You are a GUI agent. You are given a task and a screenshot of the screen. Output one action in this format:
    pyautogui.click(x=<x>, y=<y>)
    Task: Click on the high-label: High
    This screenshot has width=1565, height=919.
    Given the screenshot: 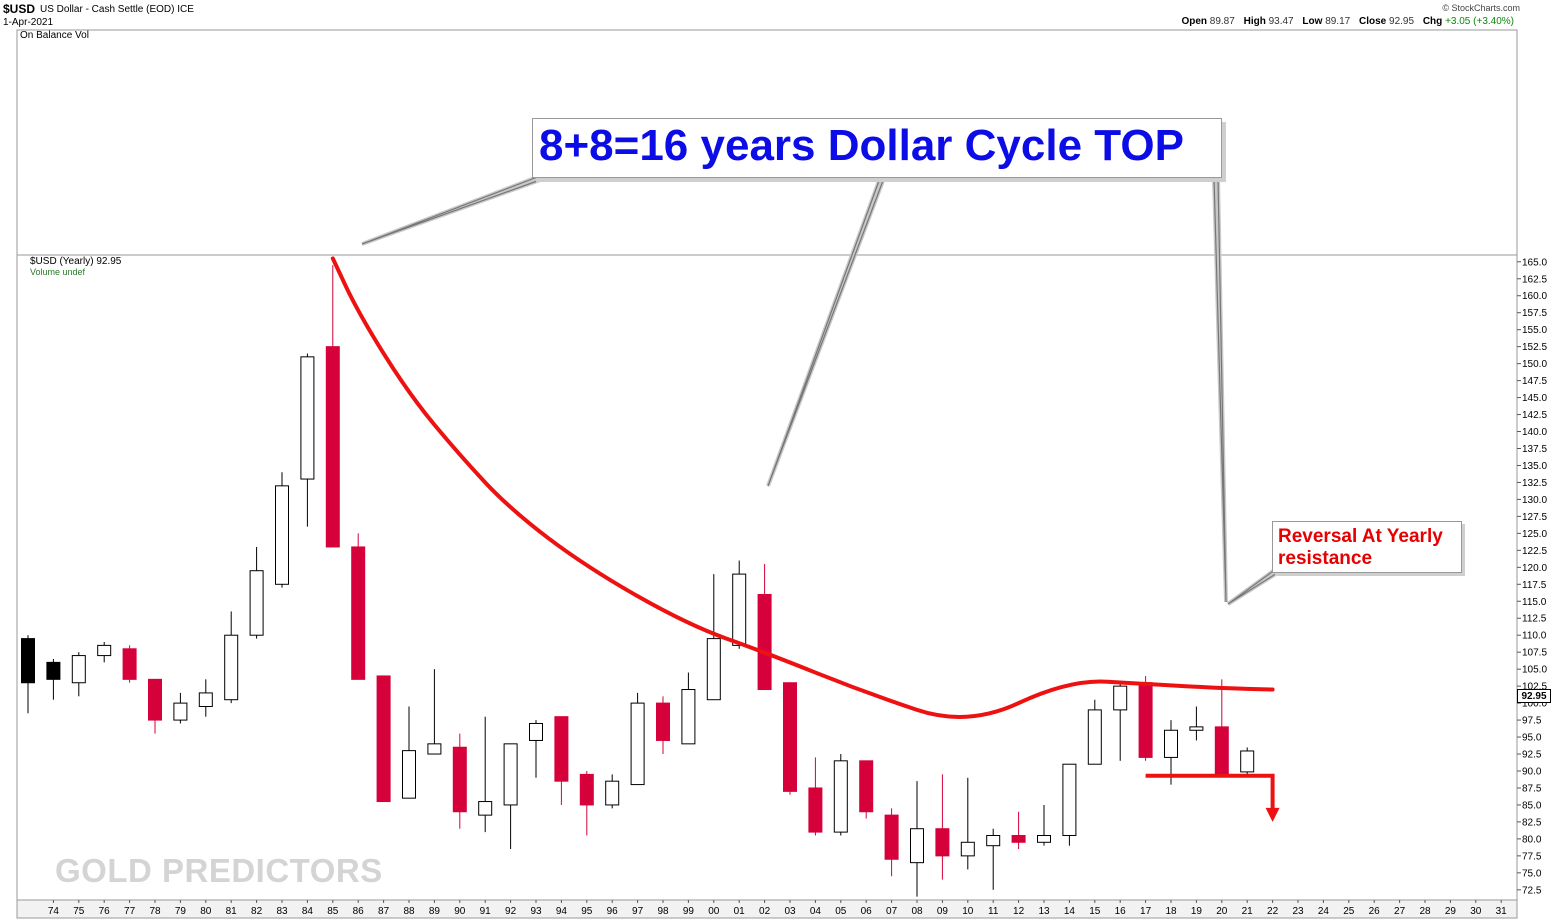 What is the action you would take?
    pyautogui.click(x=1254, y=21)
    